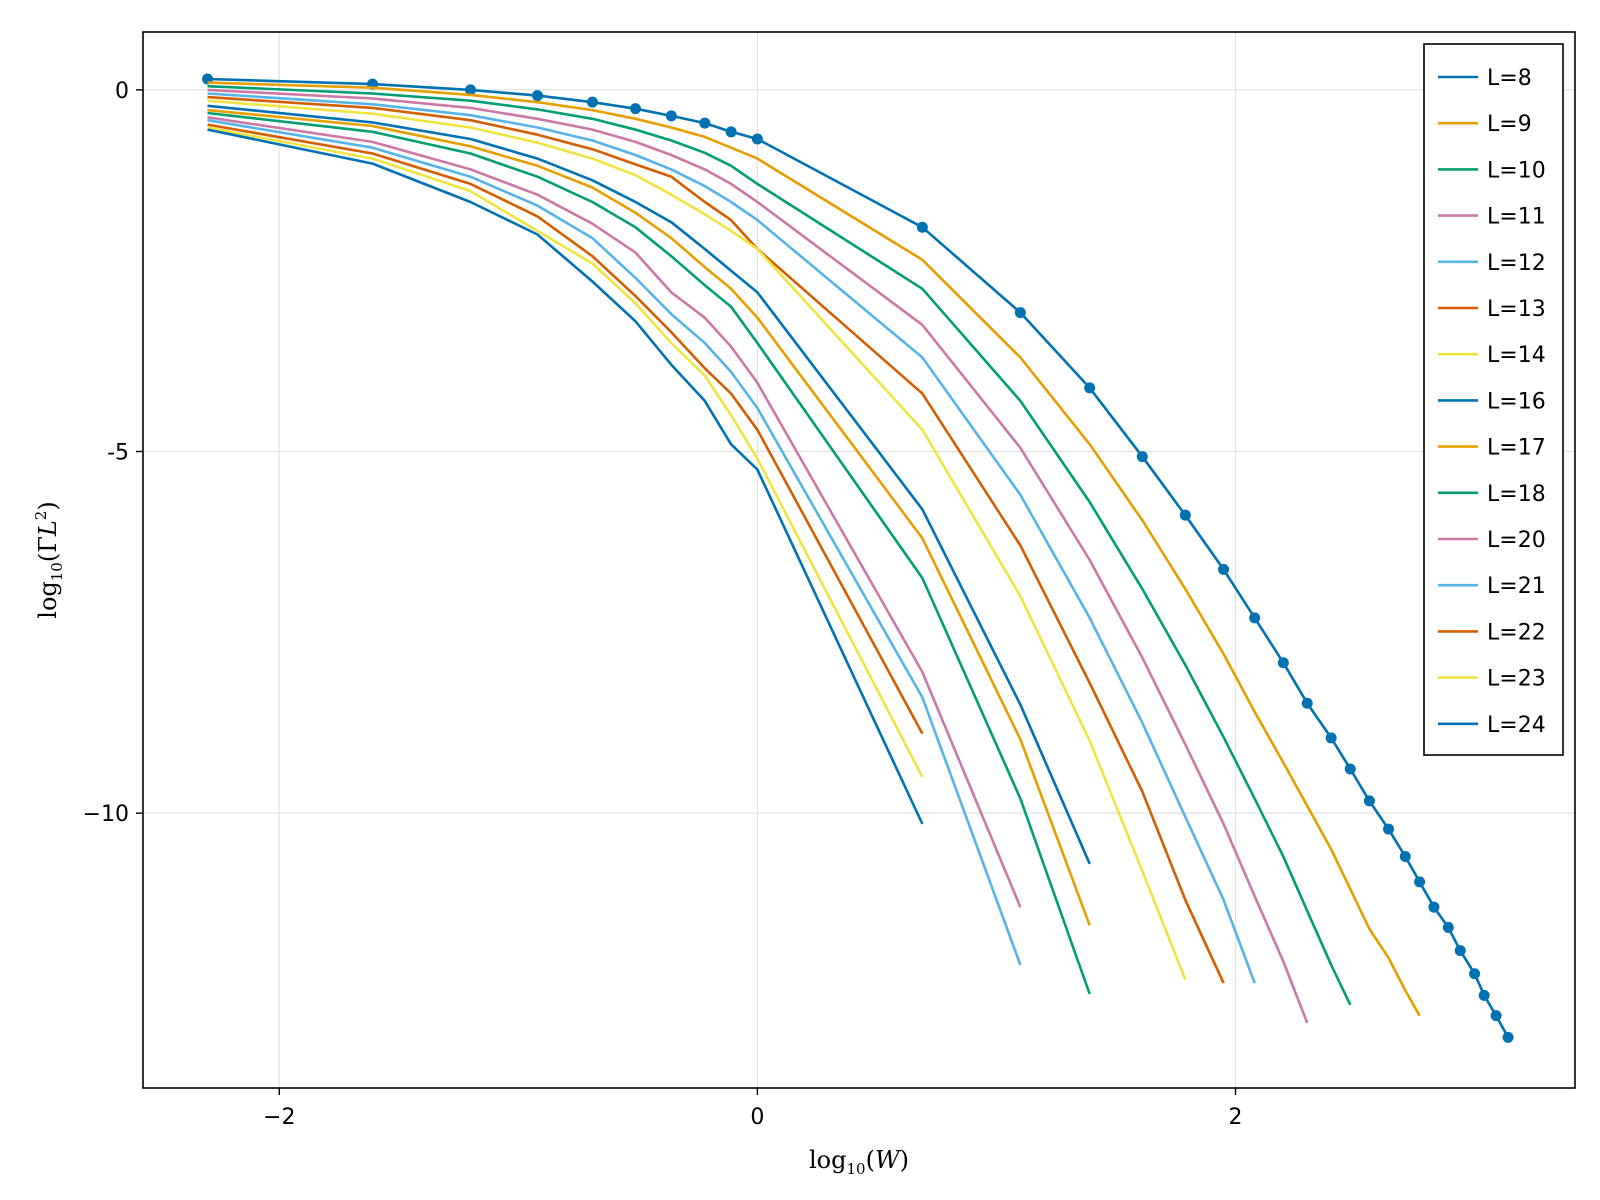  Describe the element at coordinates (49, 559) in the screenshot. I see `y-axis-label: log10(ΓL2)` at that location.